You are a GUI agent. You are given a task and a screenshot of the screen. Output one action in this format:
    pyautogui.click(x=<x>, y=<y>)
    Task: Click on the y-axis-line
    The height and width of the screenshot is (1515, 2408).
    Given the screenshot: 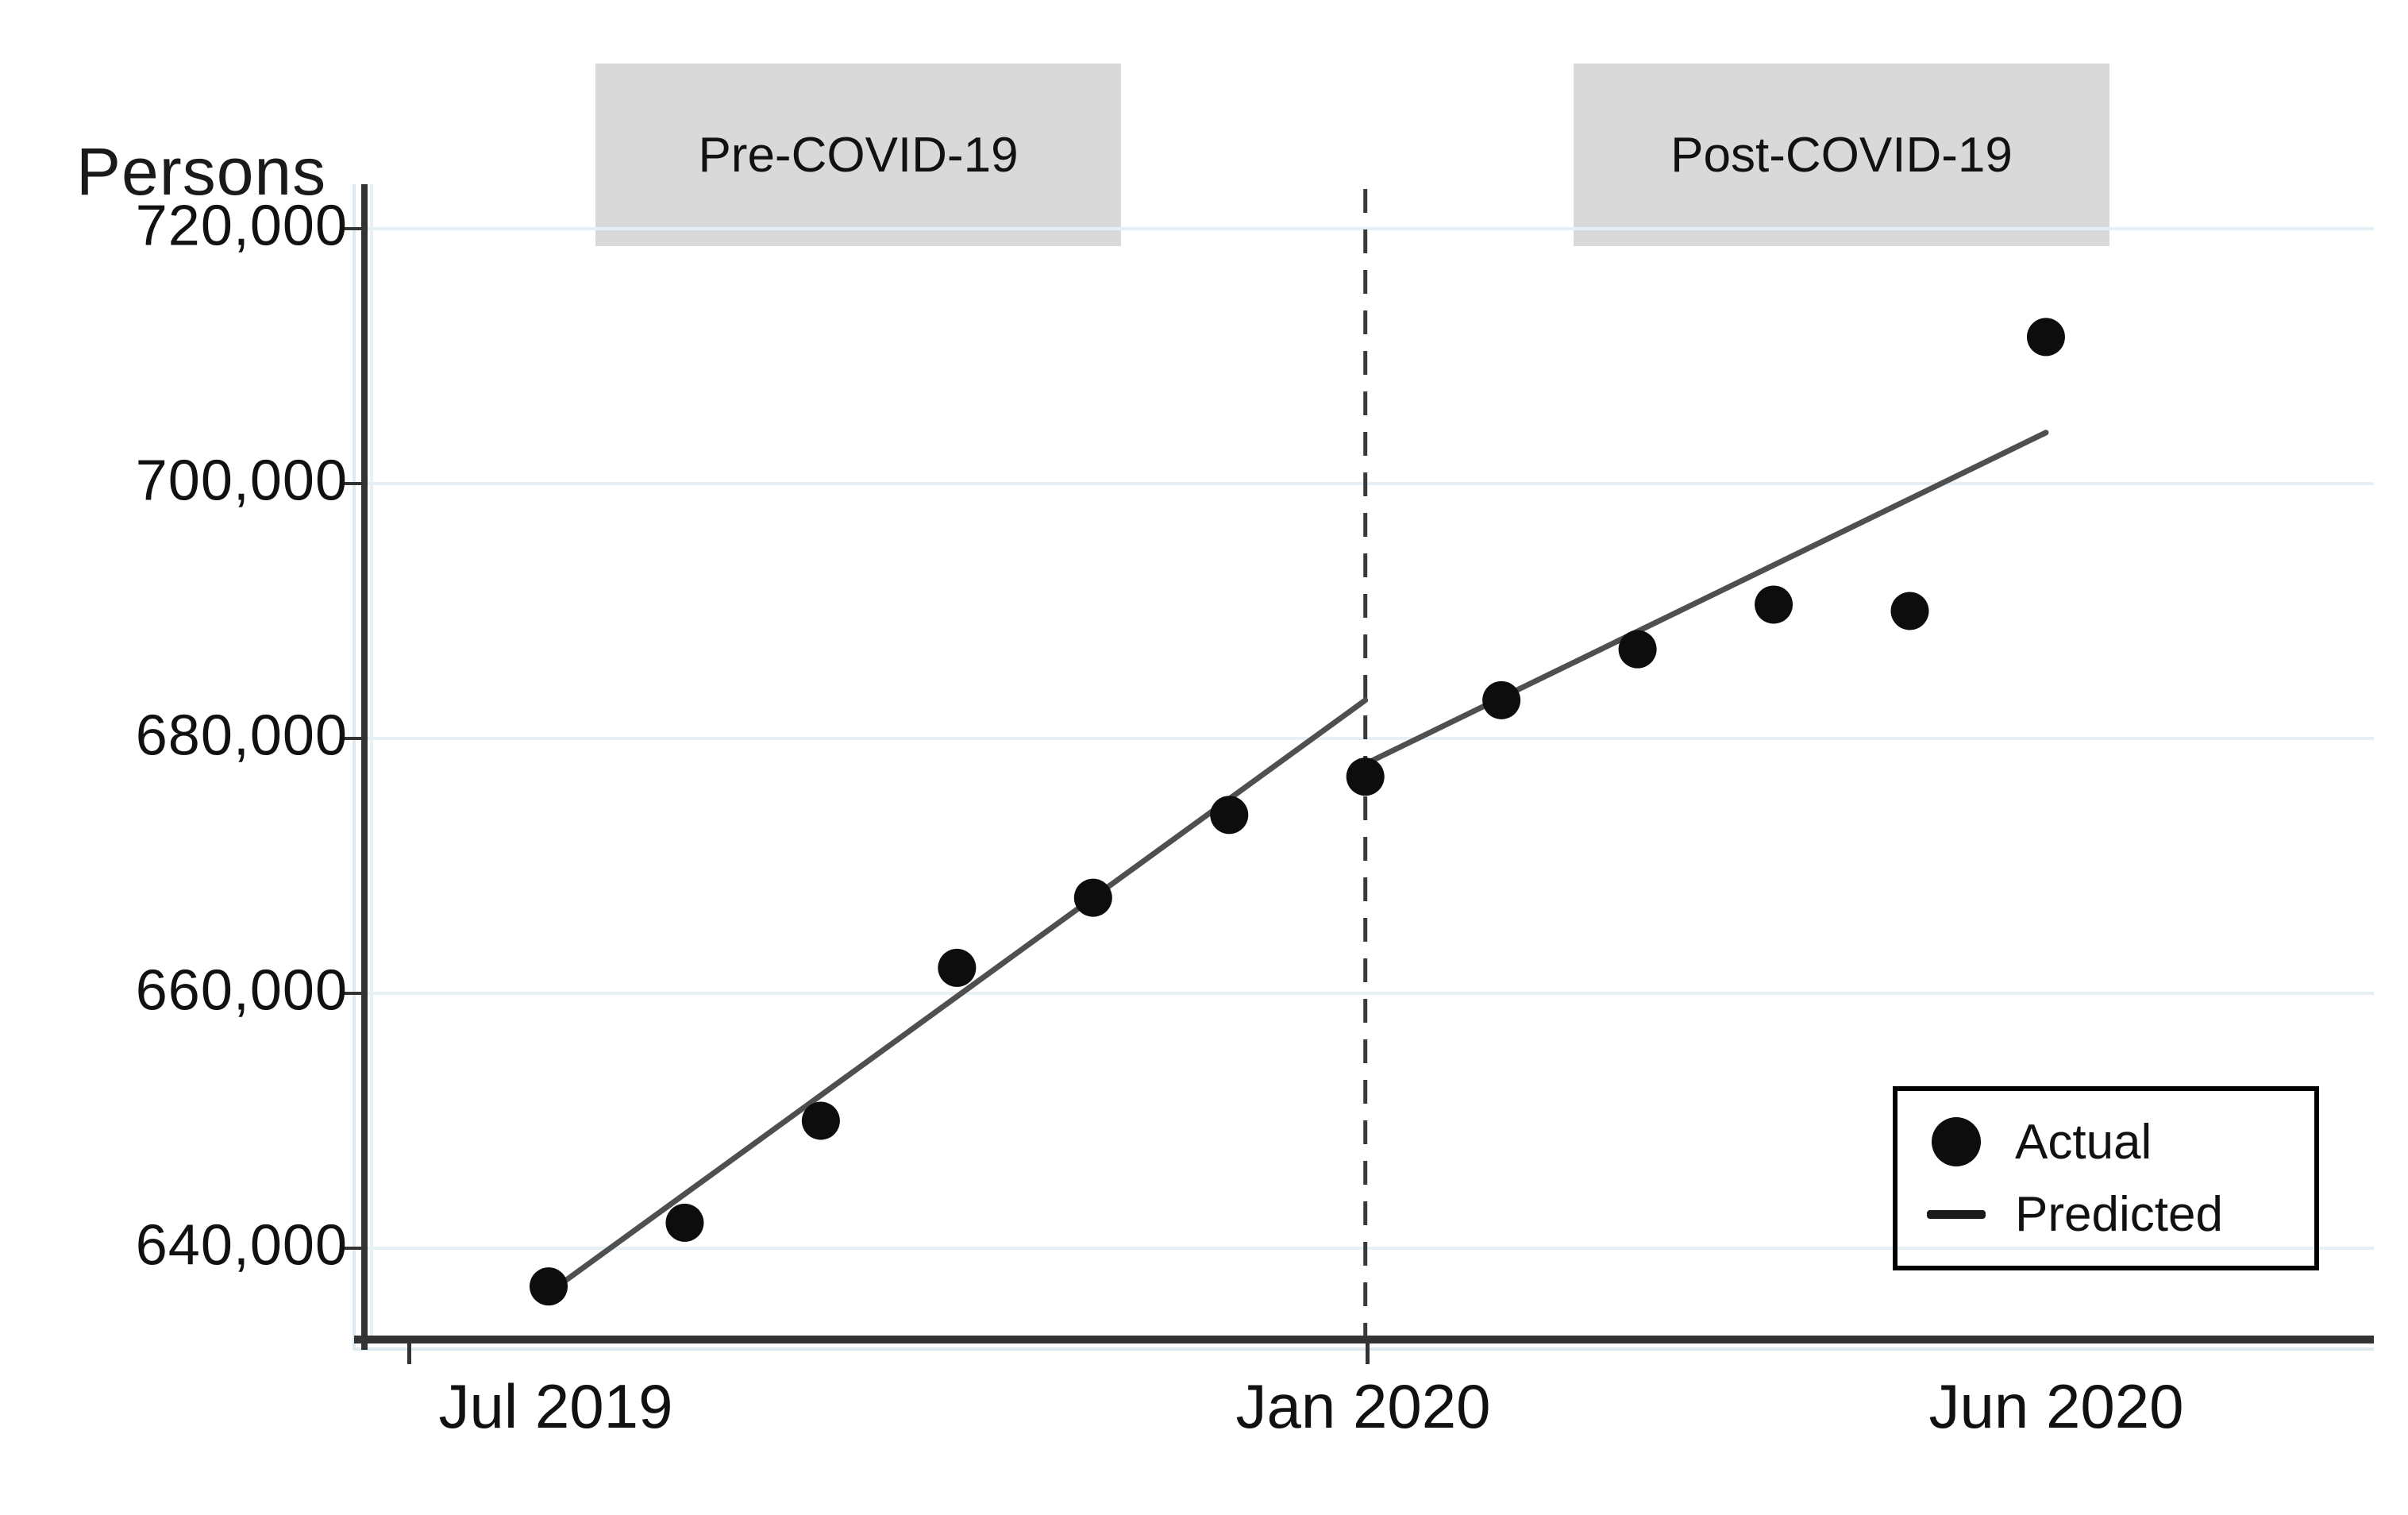 What is the action you would take?
    pyautogui.click(x=364, y=767)
    